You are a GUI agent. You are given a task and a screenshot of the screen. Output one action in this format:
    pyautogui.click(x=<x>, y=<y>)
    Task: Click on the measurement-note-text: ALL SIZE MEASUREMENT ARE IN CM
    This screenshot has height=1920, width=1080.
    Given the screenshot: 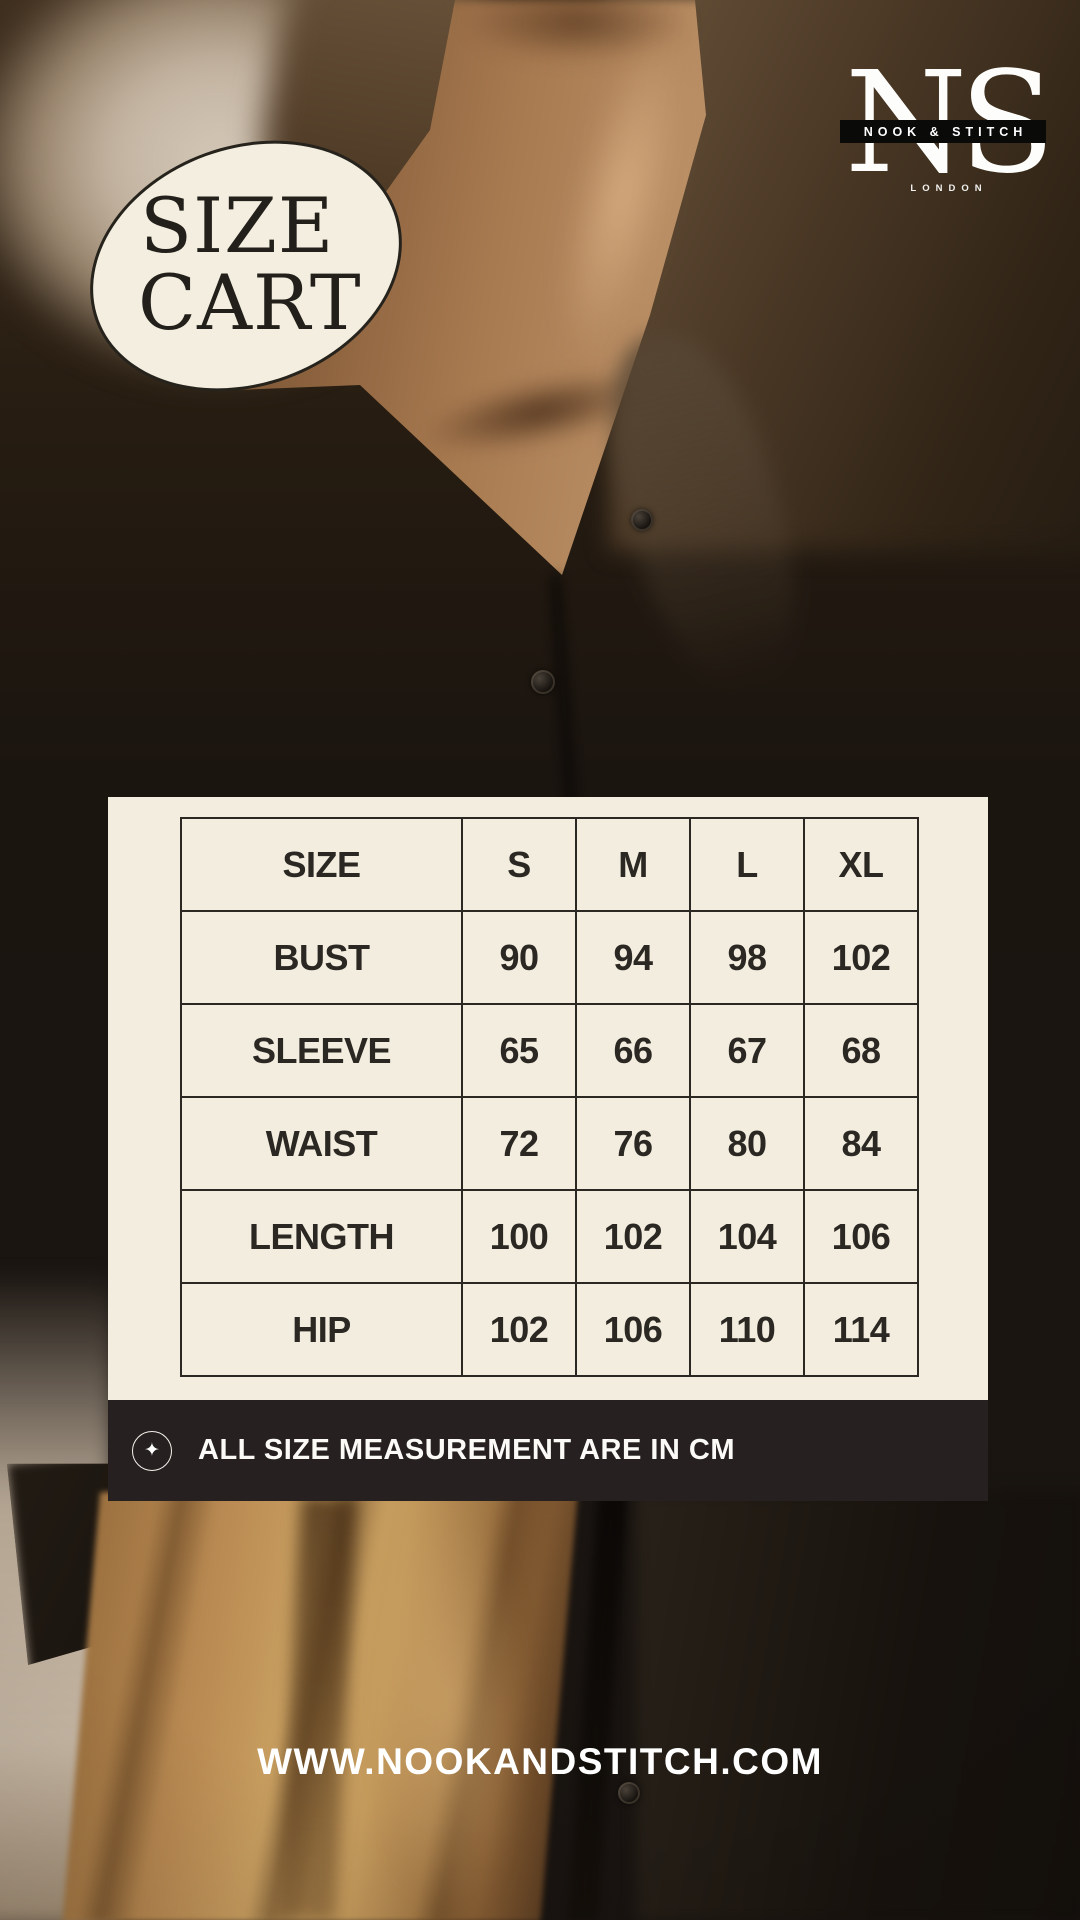 What is the action you would take?
    pyautogui.click(x=467, y=1450)
    